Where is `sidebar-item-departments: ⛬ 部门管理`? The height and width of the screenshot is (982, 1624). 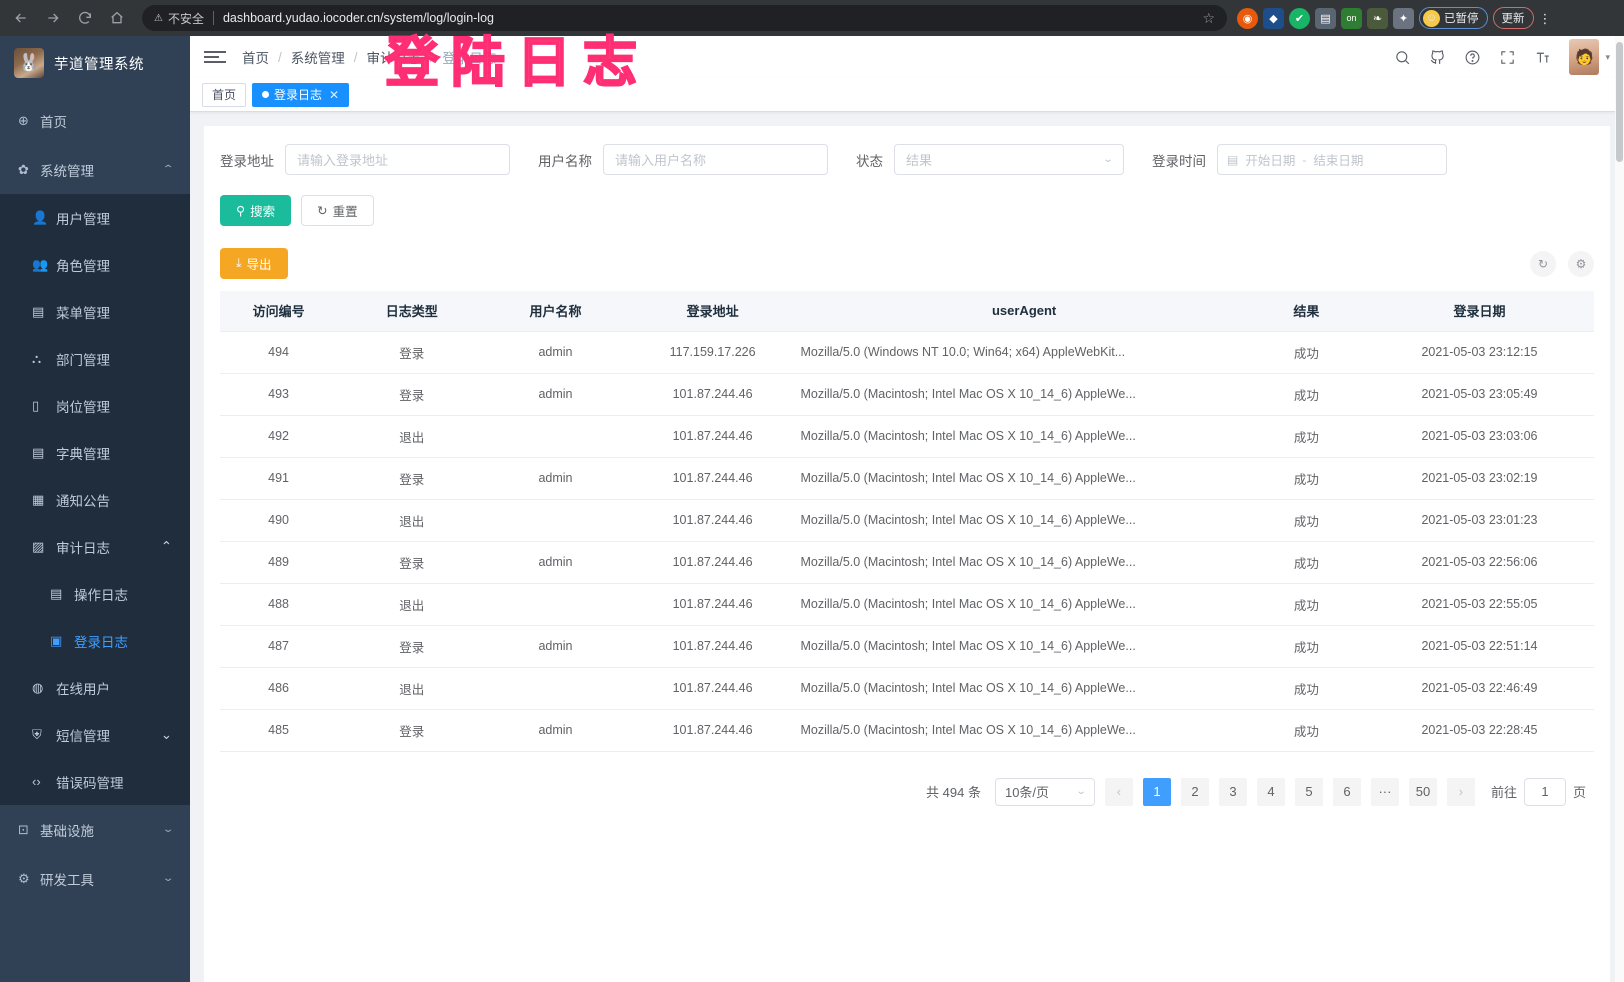 sidebar-item-departments: ⛬ 部门管理 is located at coordinates (95, 358).